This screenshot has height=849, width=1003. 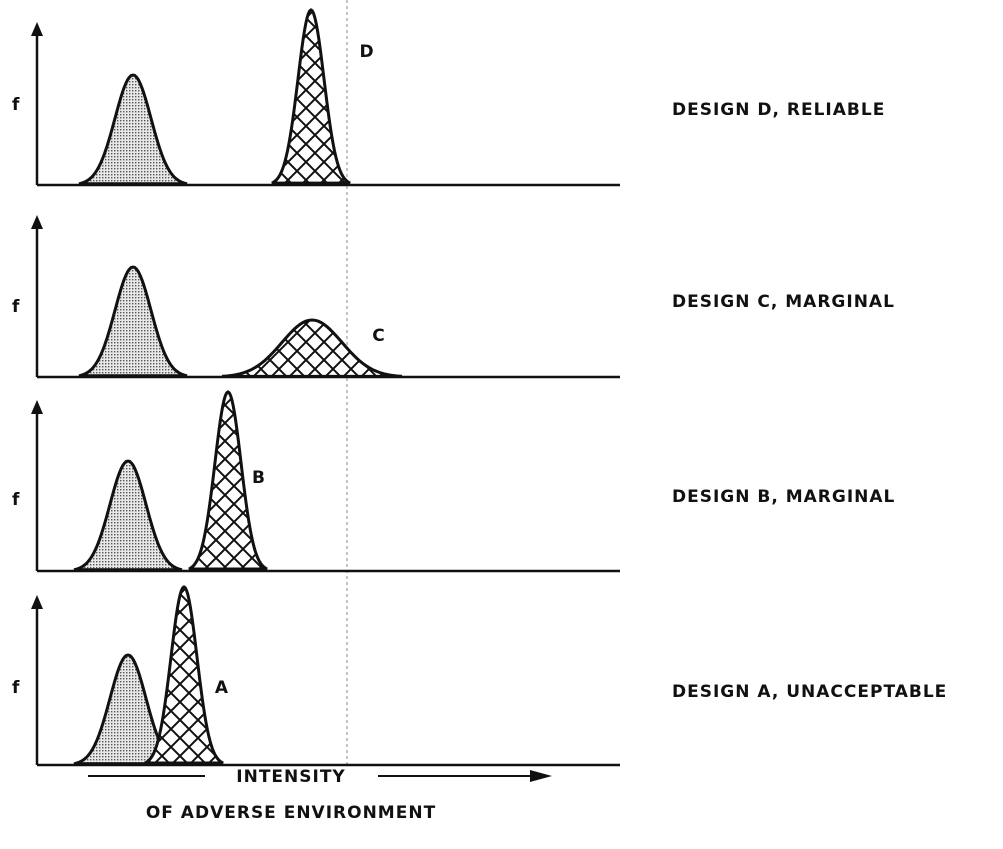 I want to click on curve-label: C, so click(x=378, y=336).